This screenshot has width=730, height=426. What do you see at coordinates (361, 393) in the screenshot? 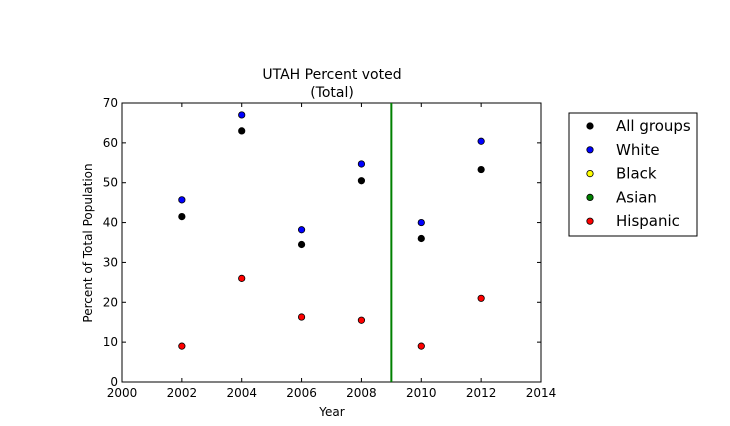
I see `x-tick-label: 2008` at bounding box center [361, 393].